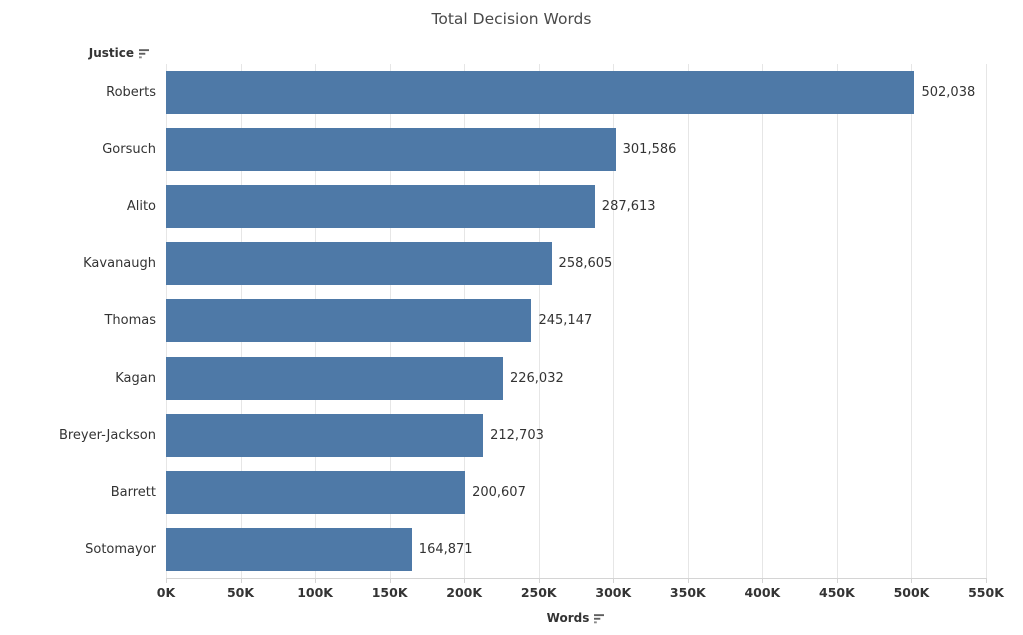  What do you see at coordinates (359, 264) in the screenshot?
I see `bar-kavanaugh` at bounding box center [359, 264].